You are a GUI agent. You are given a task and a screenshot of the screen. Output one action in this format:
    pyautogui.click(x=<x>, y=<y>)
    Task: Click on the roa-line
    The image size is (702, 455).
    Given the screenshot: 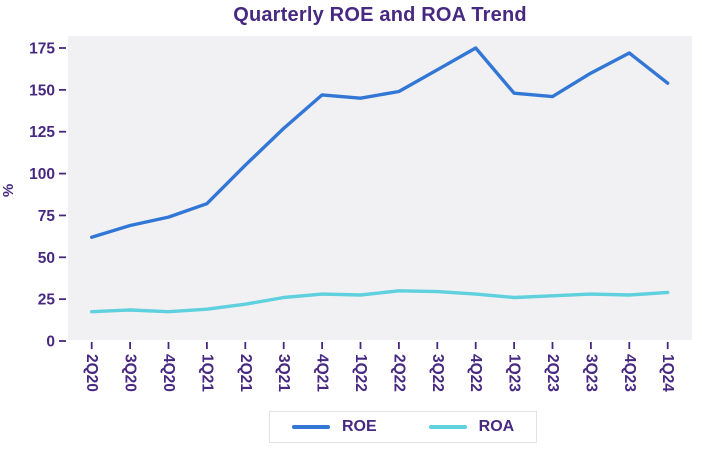 What is the action you would take?
    pyautogui.click(x=379, y=301)
    